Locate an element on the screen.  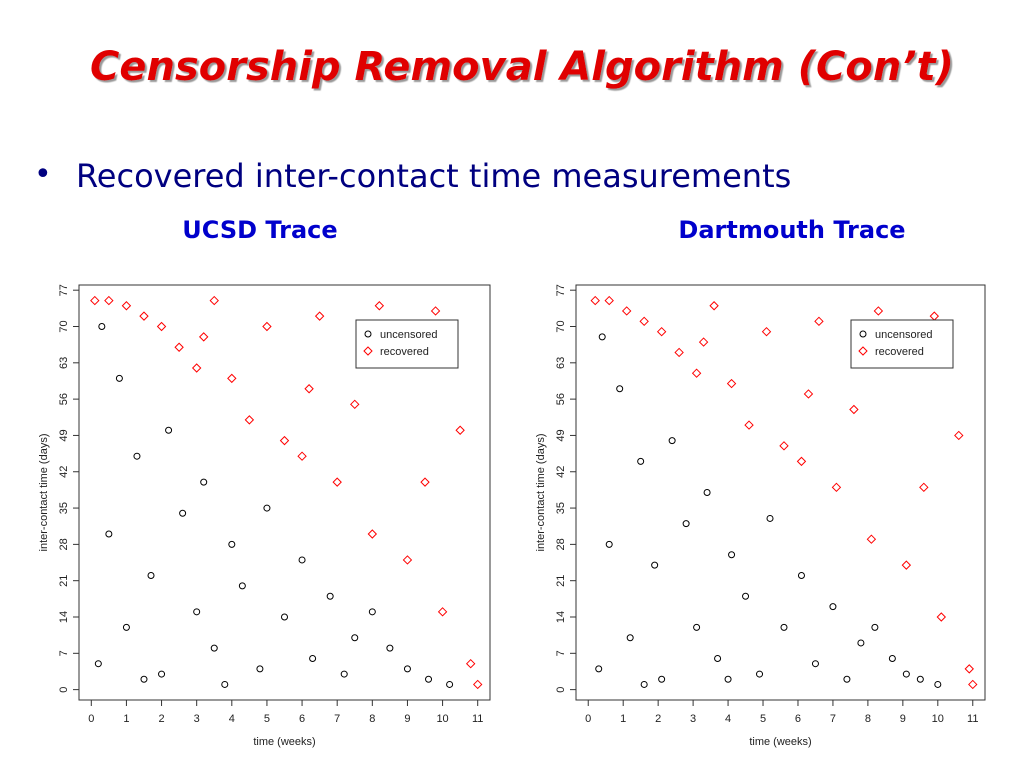
x-tick-label: 4 is located at coordinates (232, 719).